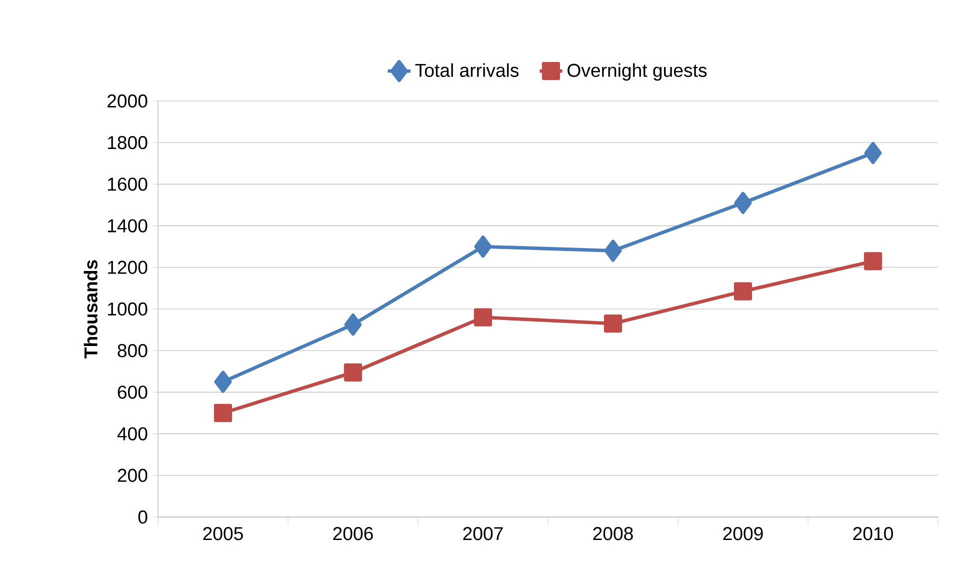 The image size is (956, 581). What do you see at coordinates (743, 533) in the screenshot?
I see `x-tick-label: 2009` at bounding box center [743, 533].